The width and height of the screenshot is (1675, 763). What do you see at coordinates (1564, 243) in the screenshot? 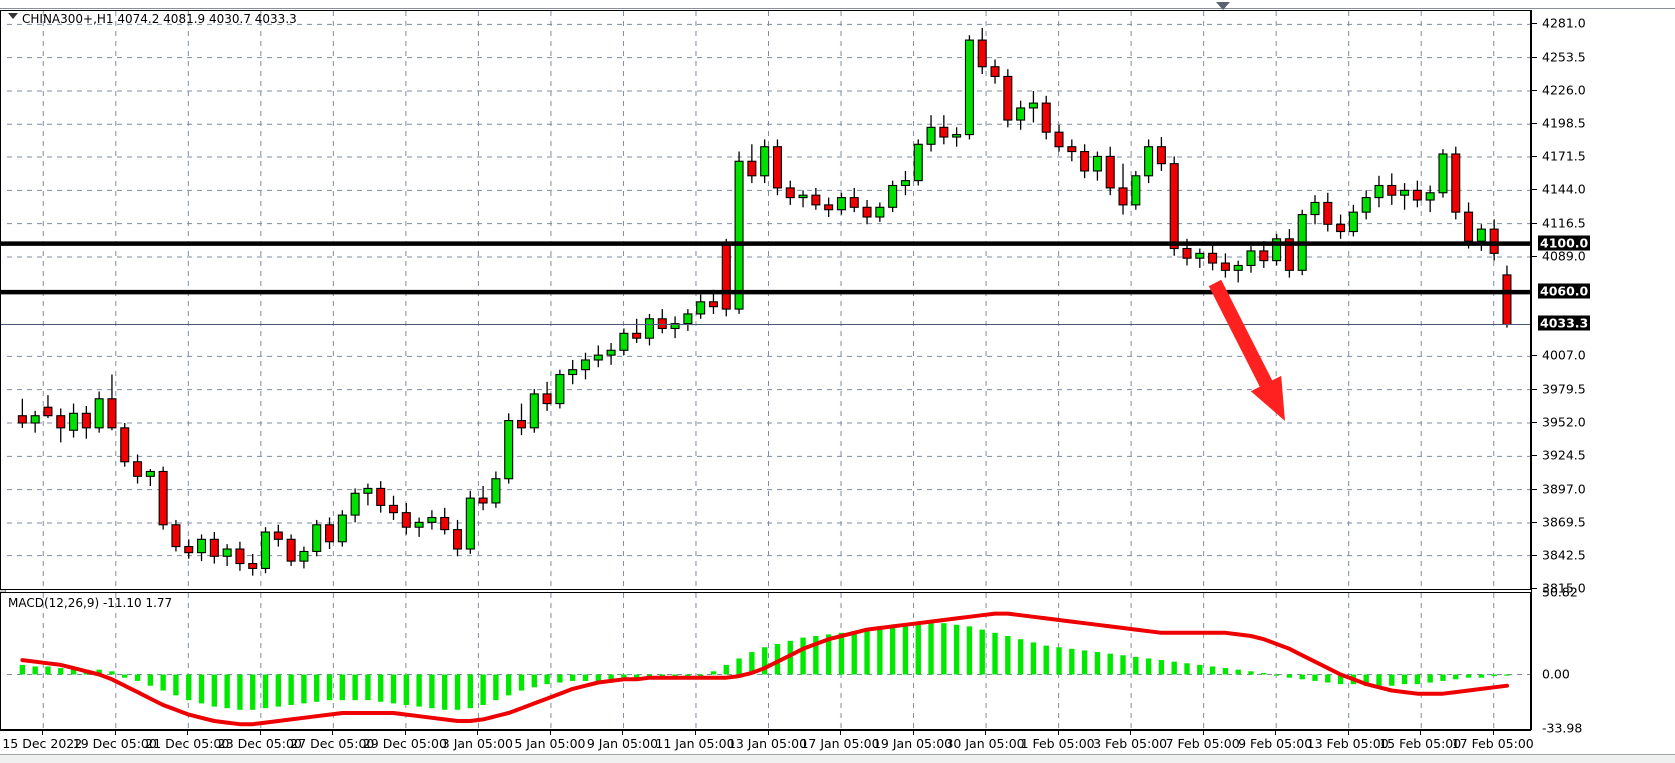
I see `level-price-label: 4100.0` at bounding box center [1564, 243].